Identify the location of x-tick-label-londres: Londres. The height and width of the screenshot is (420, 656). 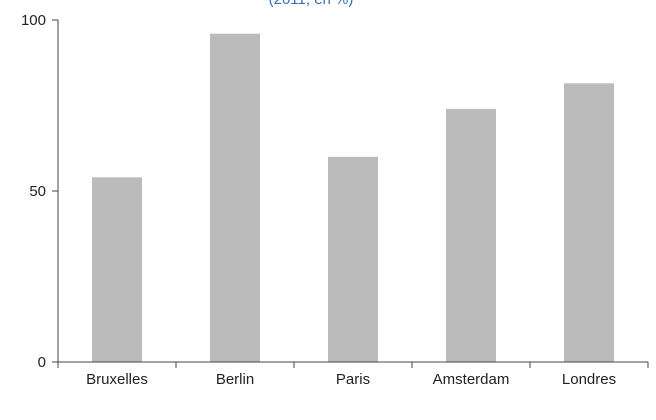
(589, 379).